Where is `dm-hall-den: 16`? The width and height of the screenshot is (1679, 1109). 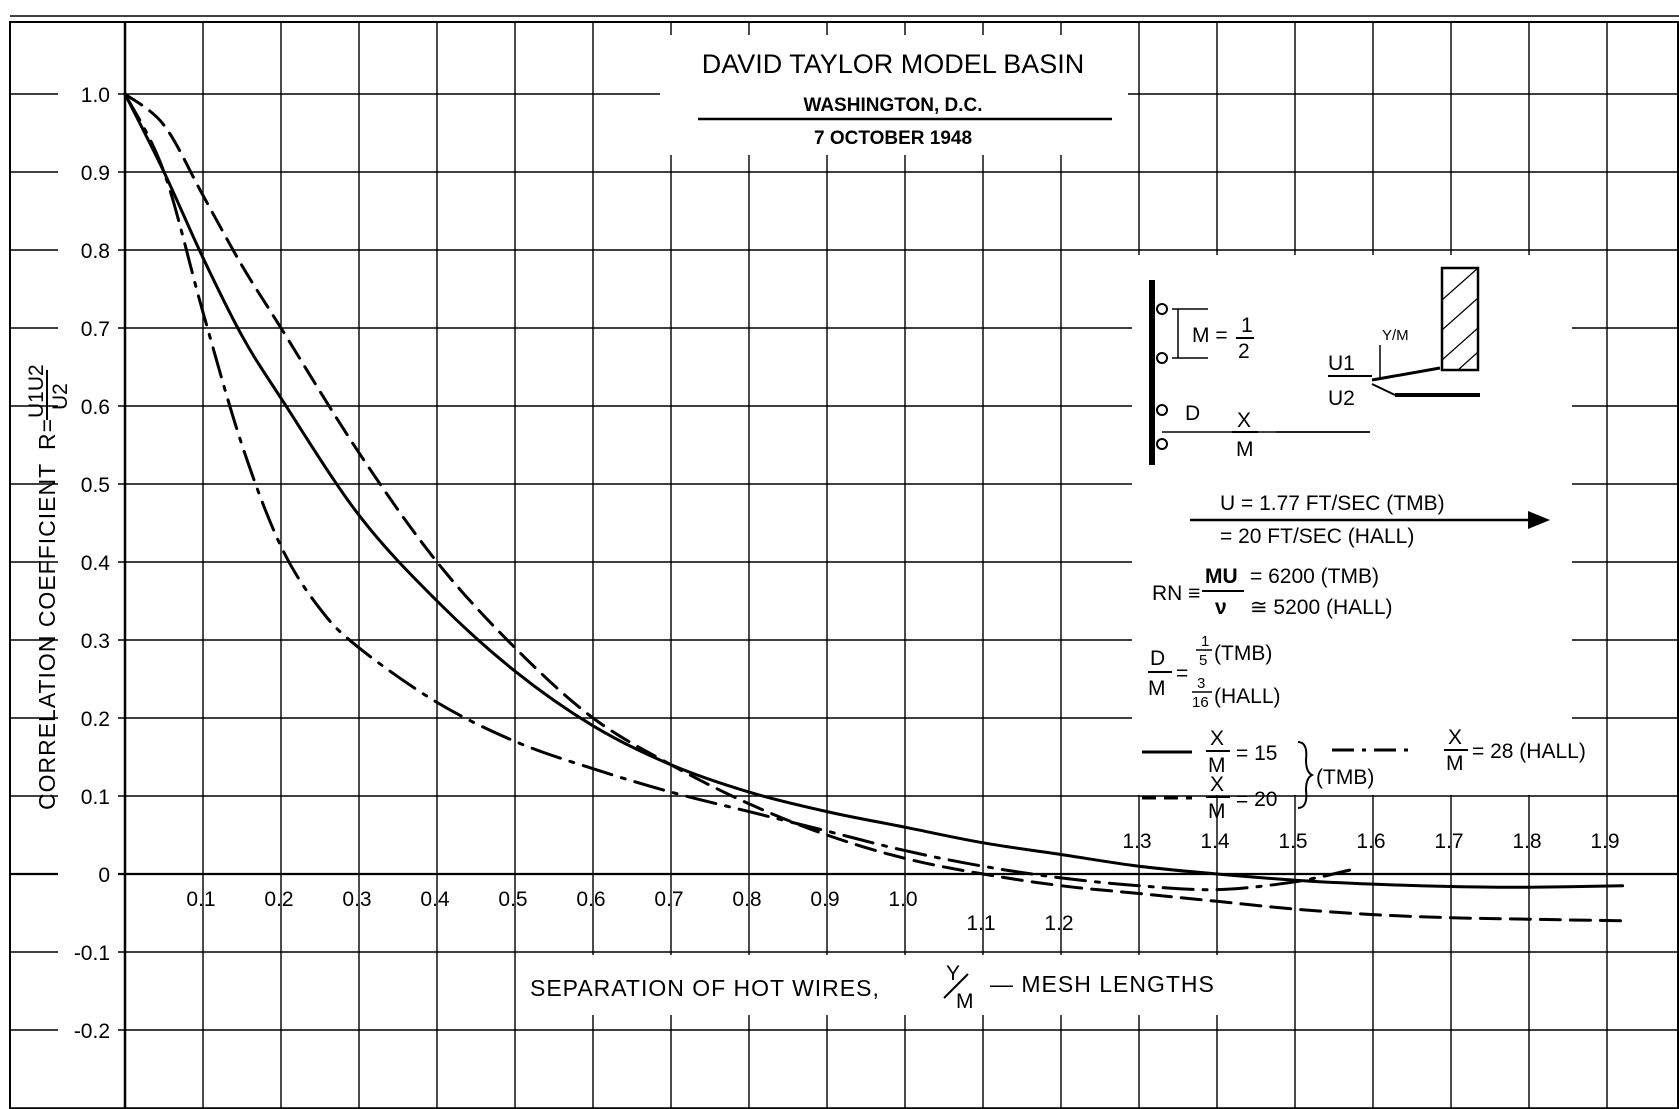 dm-hall-den: 16 is located at coordinates (1200, 702).